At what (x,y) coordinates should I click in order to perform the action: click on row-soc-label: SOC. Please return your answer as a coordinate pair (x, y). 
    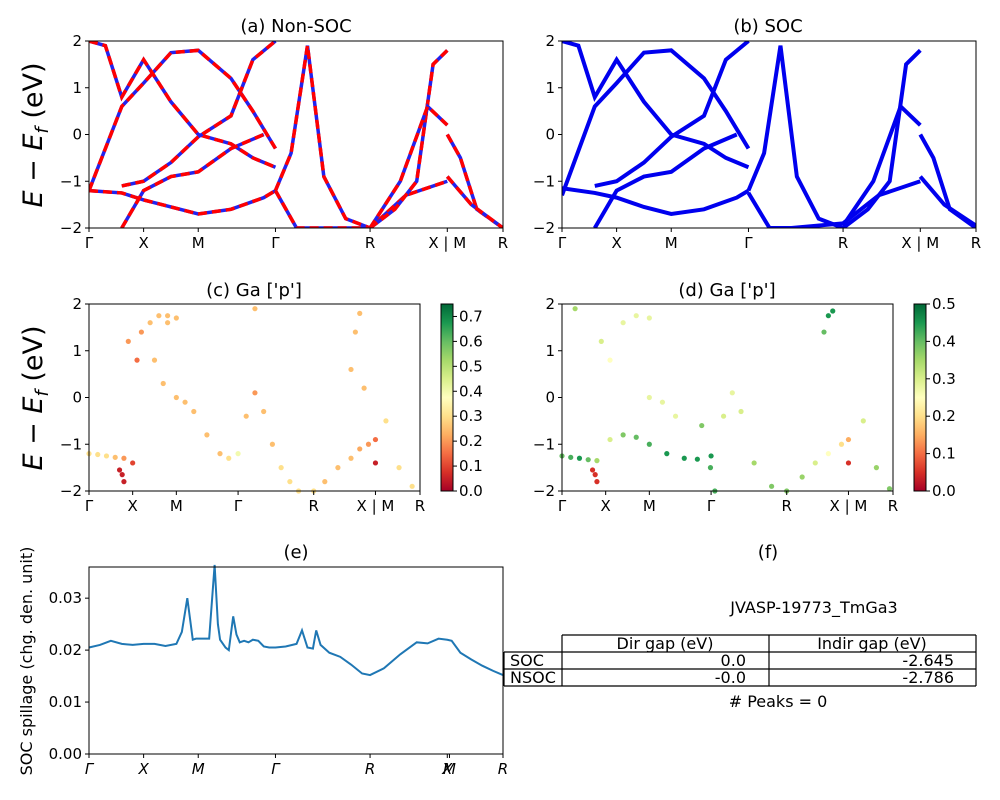
    Looking at the image, I should click on (527, 660).